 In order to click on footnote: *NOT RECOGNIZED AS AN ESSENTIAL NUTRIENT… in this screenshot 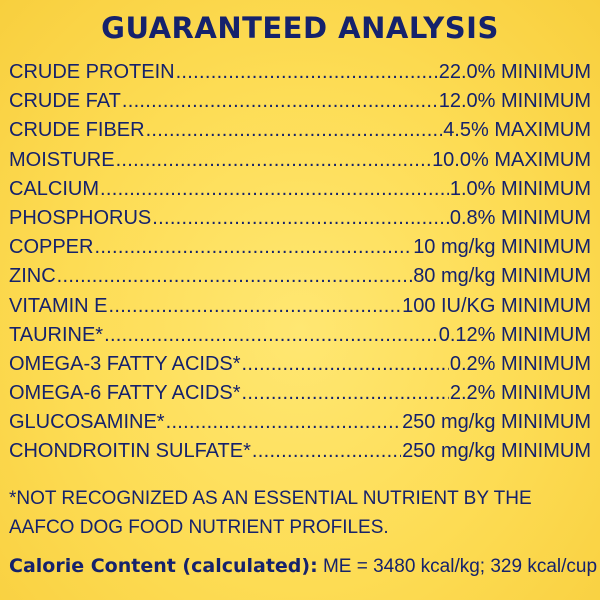, I will do `click(270, 513)`.